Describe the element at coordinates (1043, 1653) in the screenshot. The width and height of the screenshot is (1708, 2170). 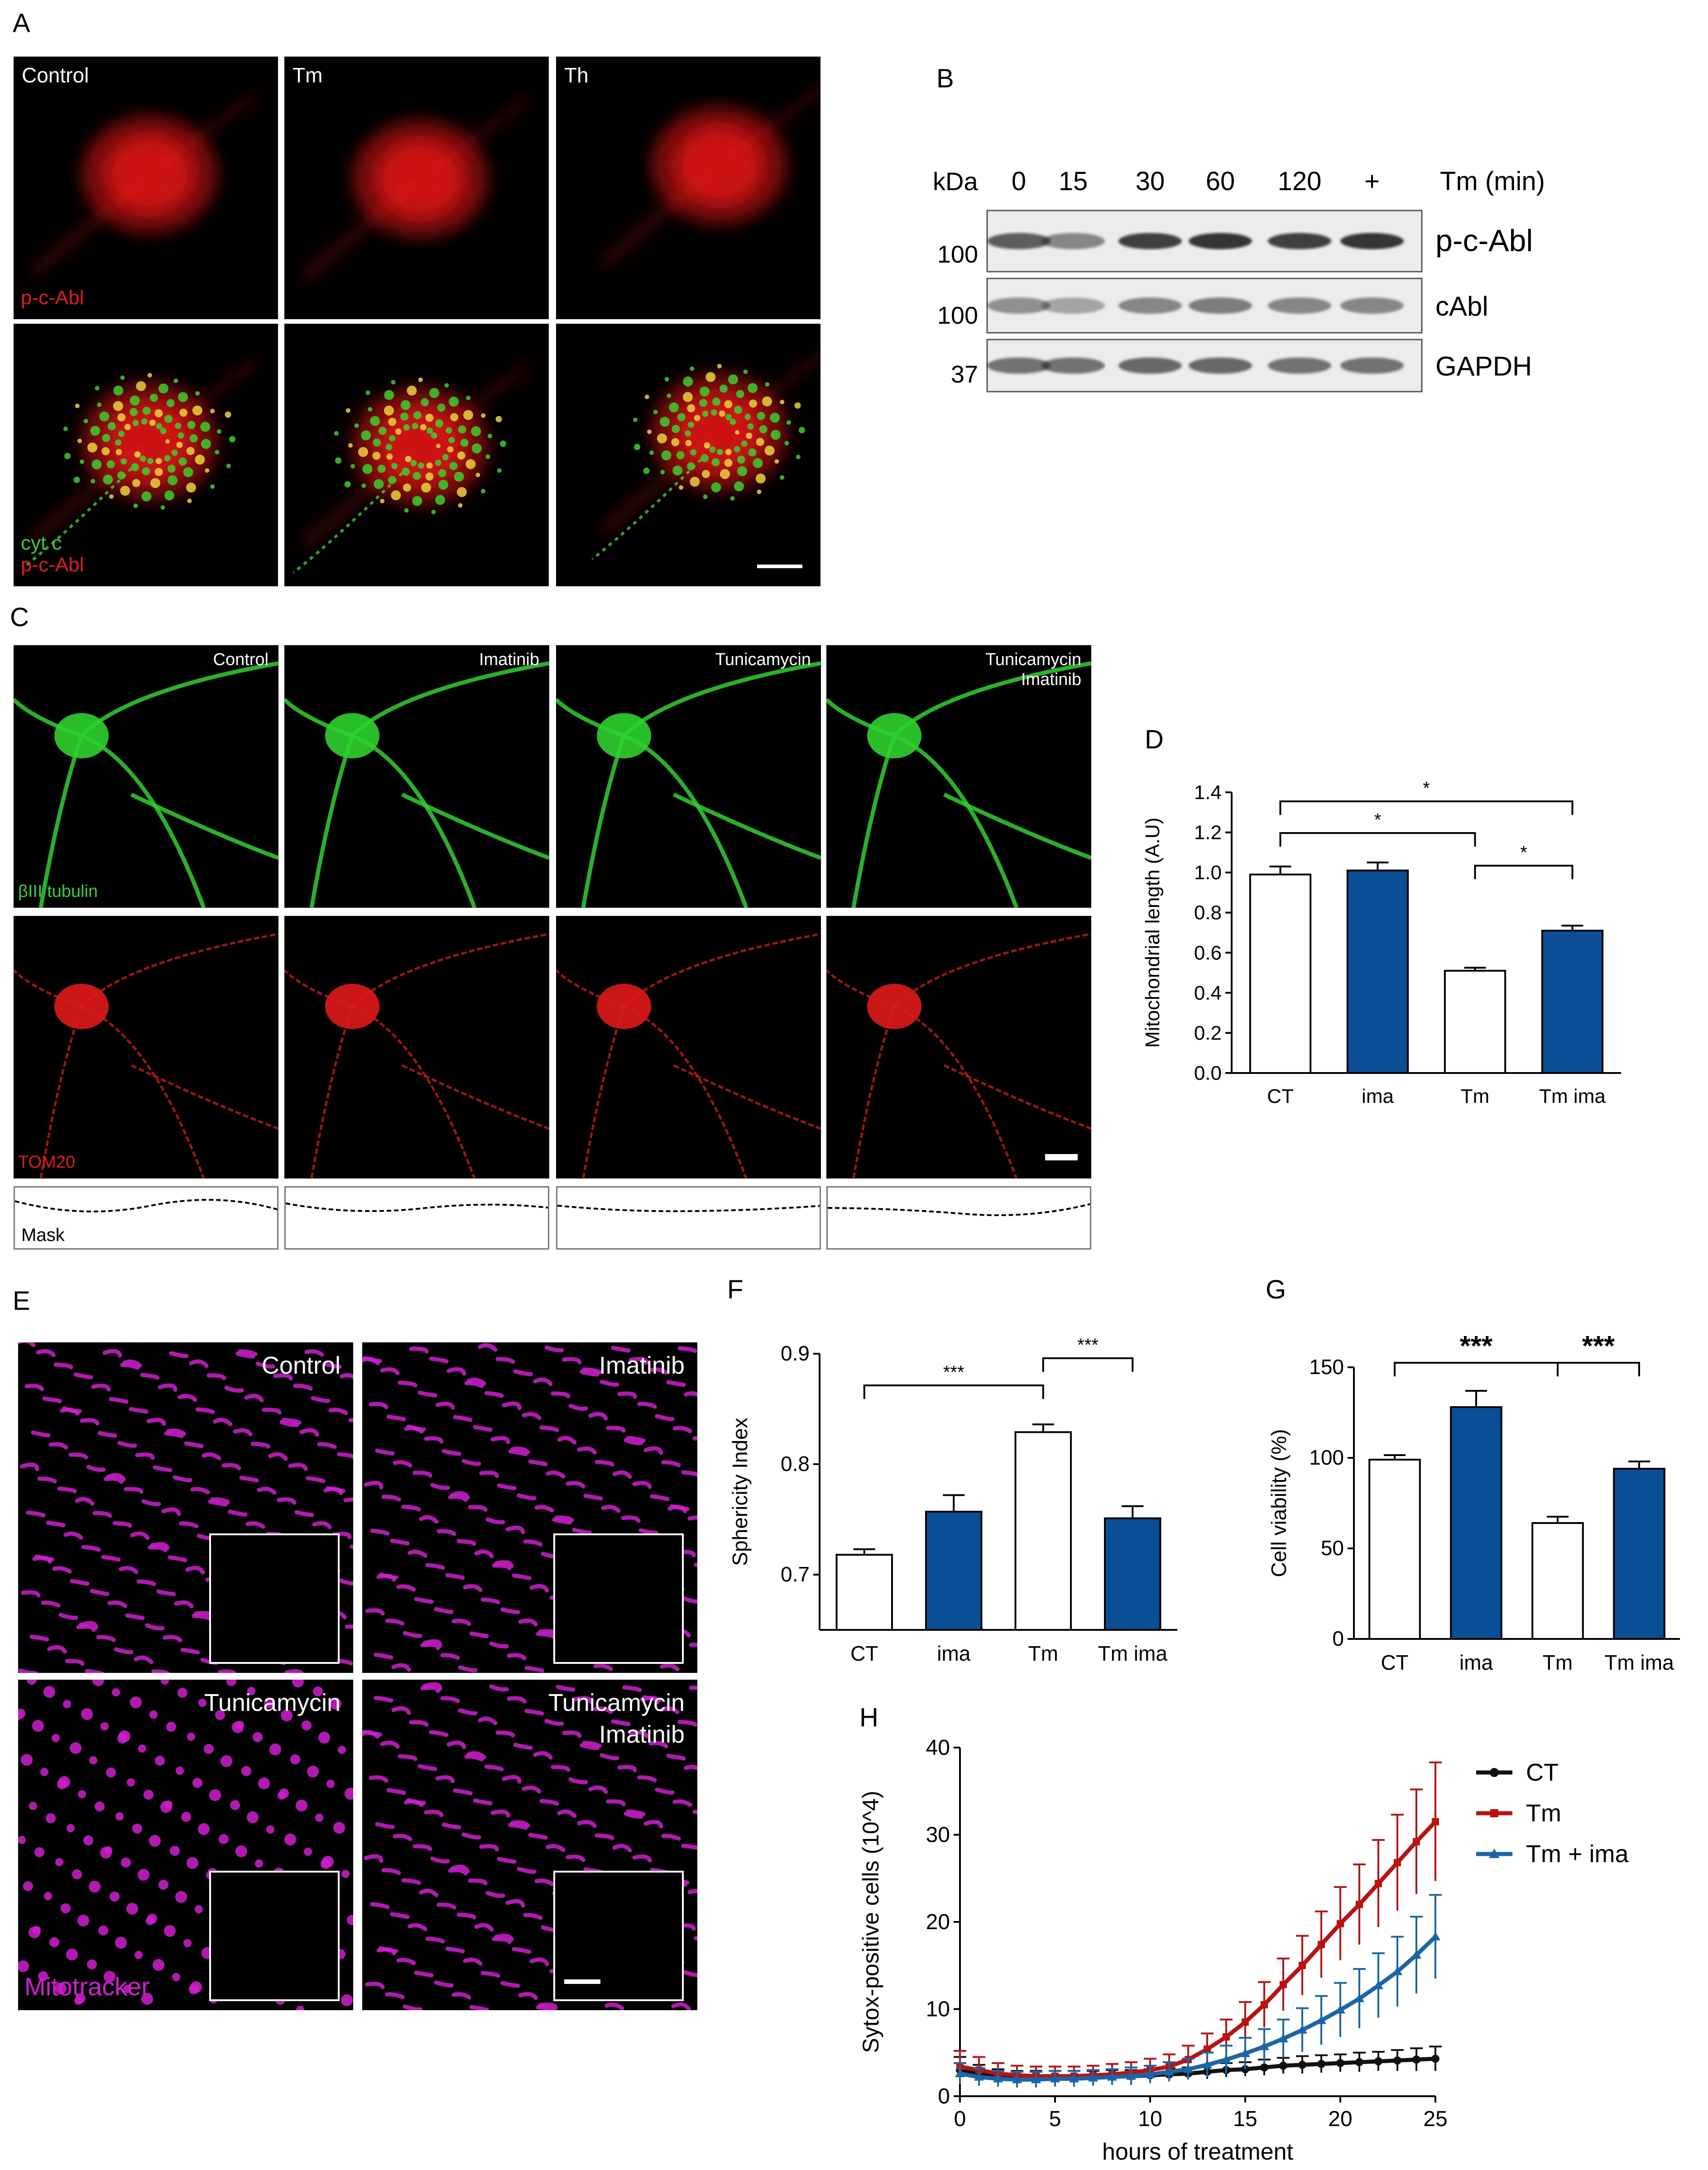
I see `x-tick-label: Tm` at that location.